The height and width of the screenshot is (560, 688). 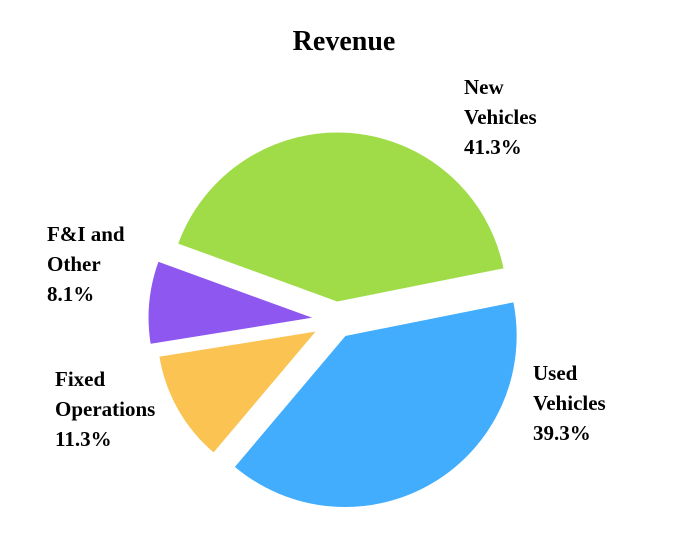 What do you see at coordinates (70, 294) in the screenshot?
I see `slice-percent-label: 8.1%` at bounding box center [70, 294].